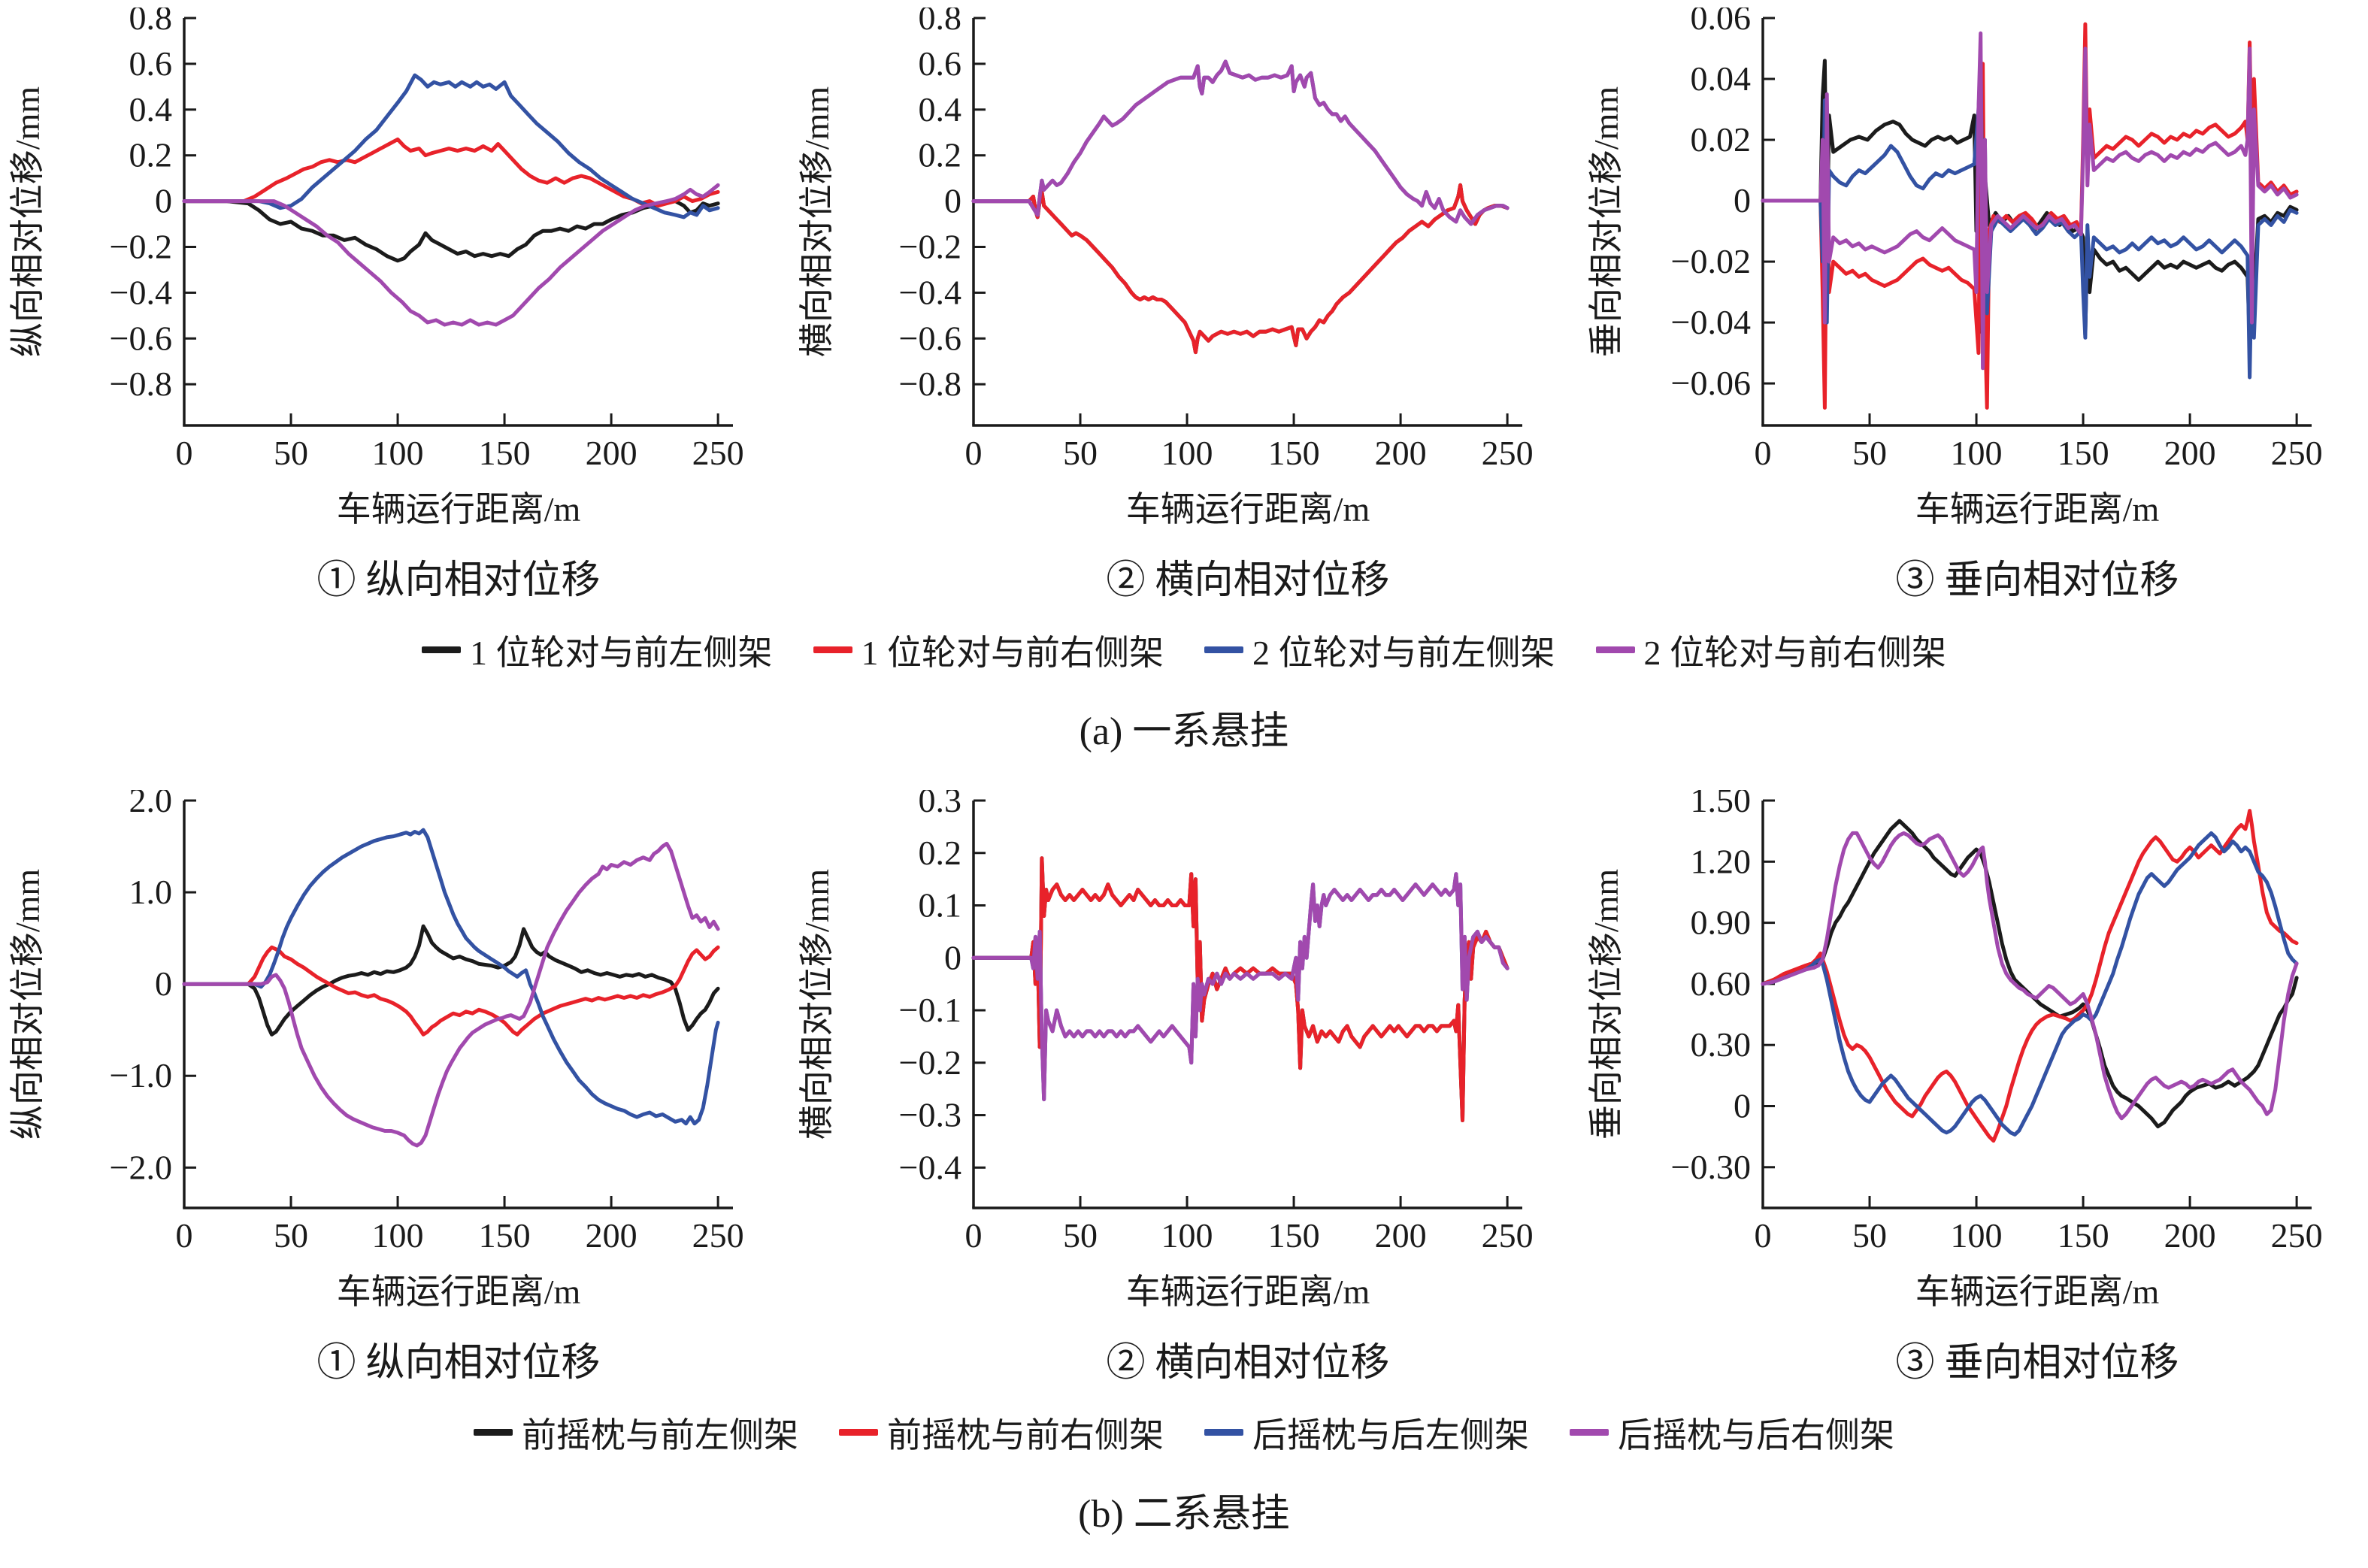 The width and height of the screenshot is (2368, 1568). Describe the element at coordinates (141, 1167) in the screenshot. I see `svg-text: −2.0` at that location.